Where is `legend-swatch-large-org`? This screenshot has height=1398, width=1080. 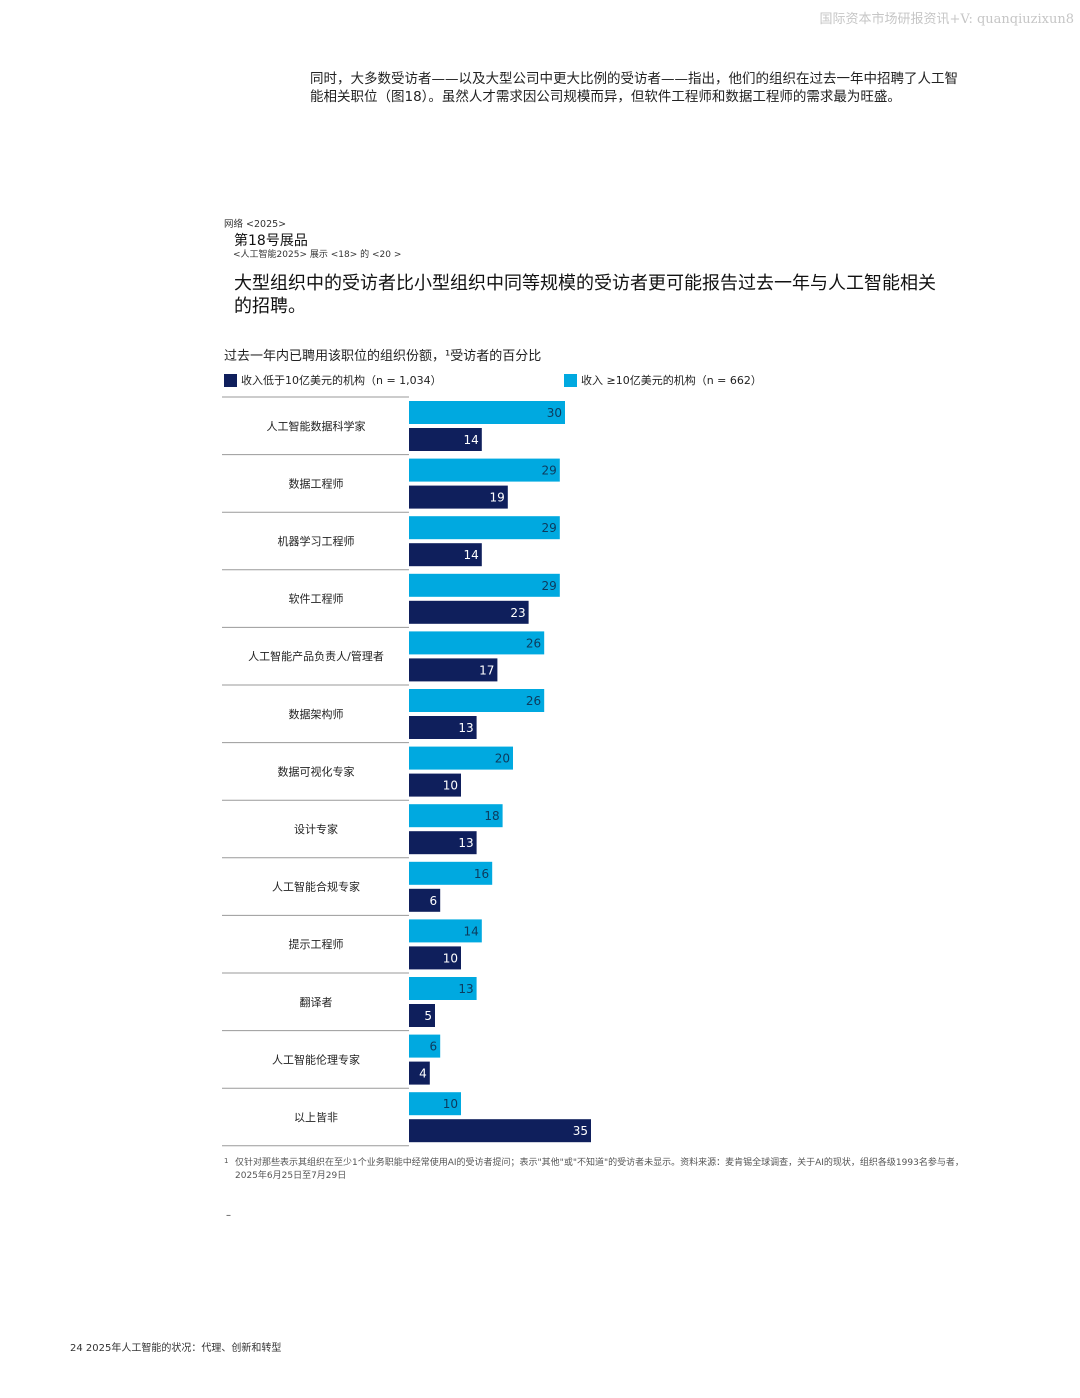 legend-swatch-large-org is located at coordinates (570, 380).